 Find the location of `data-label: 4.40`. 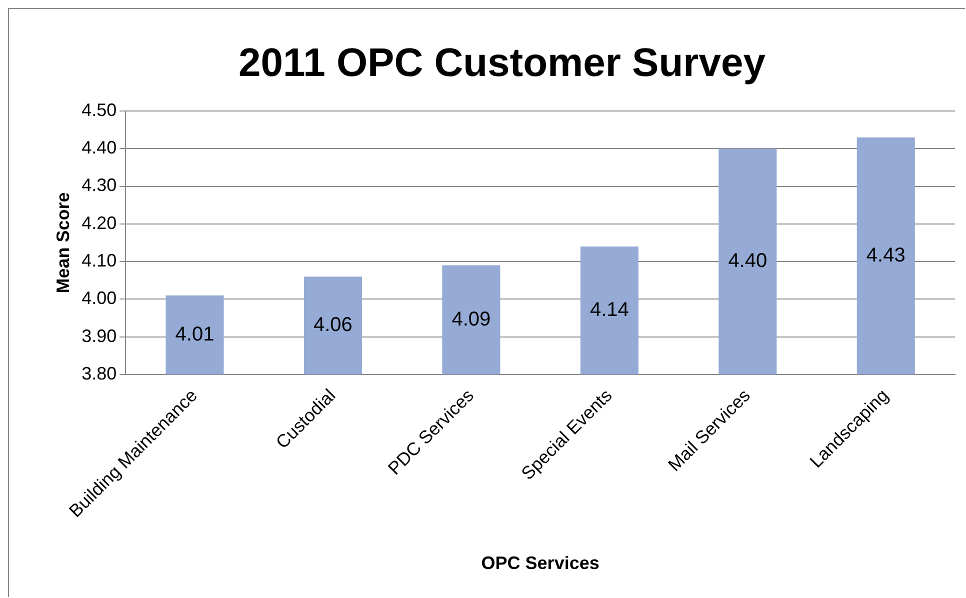

data-label: 4.40 is located at coordinates (748, 261).